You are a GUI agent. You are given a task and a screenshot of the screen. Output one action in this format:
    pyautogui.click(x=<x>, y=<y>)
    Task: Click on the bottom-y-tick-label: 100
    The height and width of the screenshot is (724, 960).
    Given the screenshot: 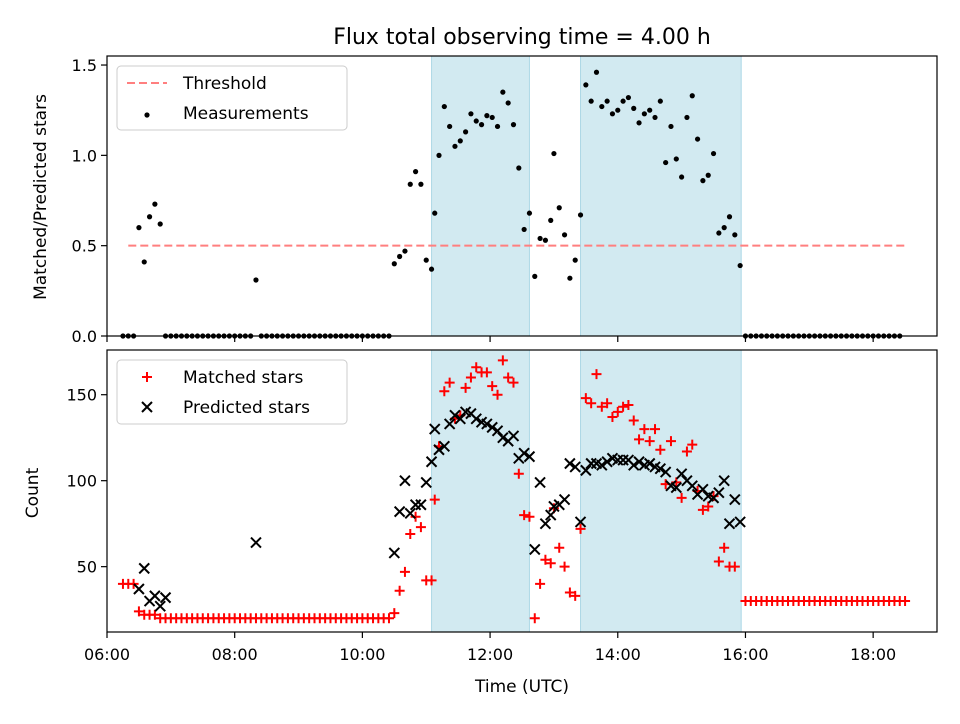 What is the action you would take?
    pyautogui.click(x=81, y=481)
    